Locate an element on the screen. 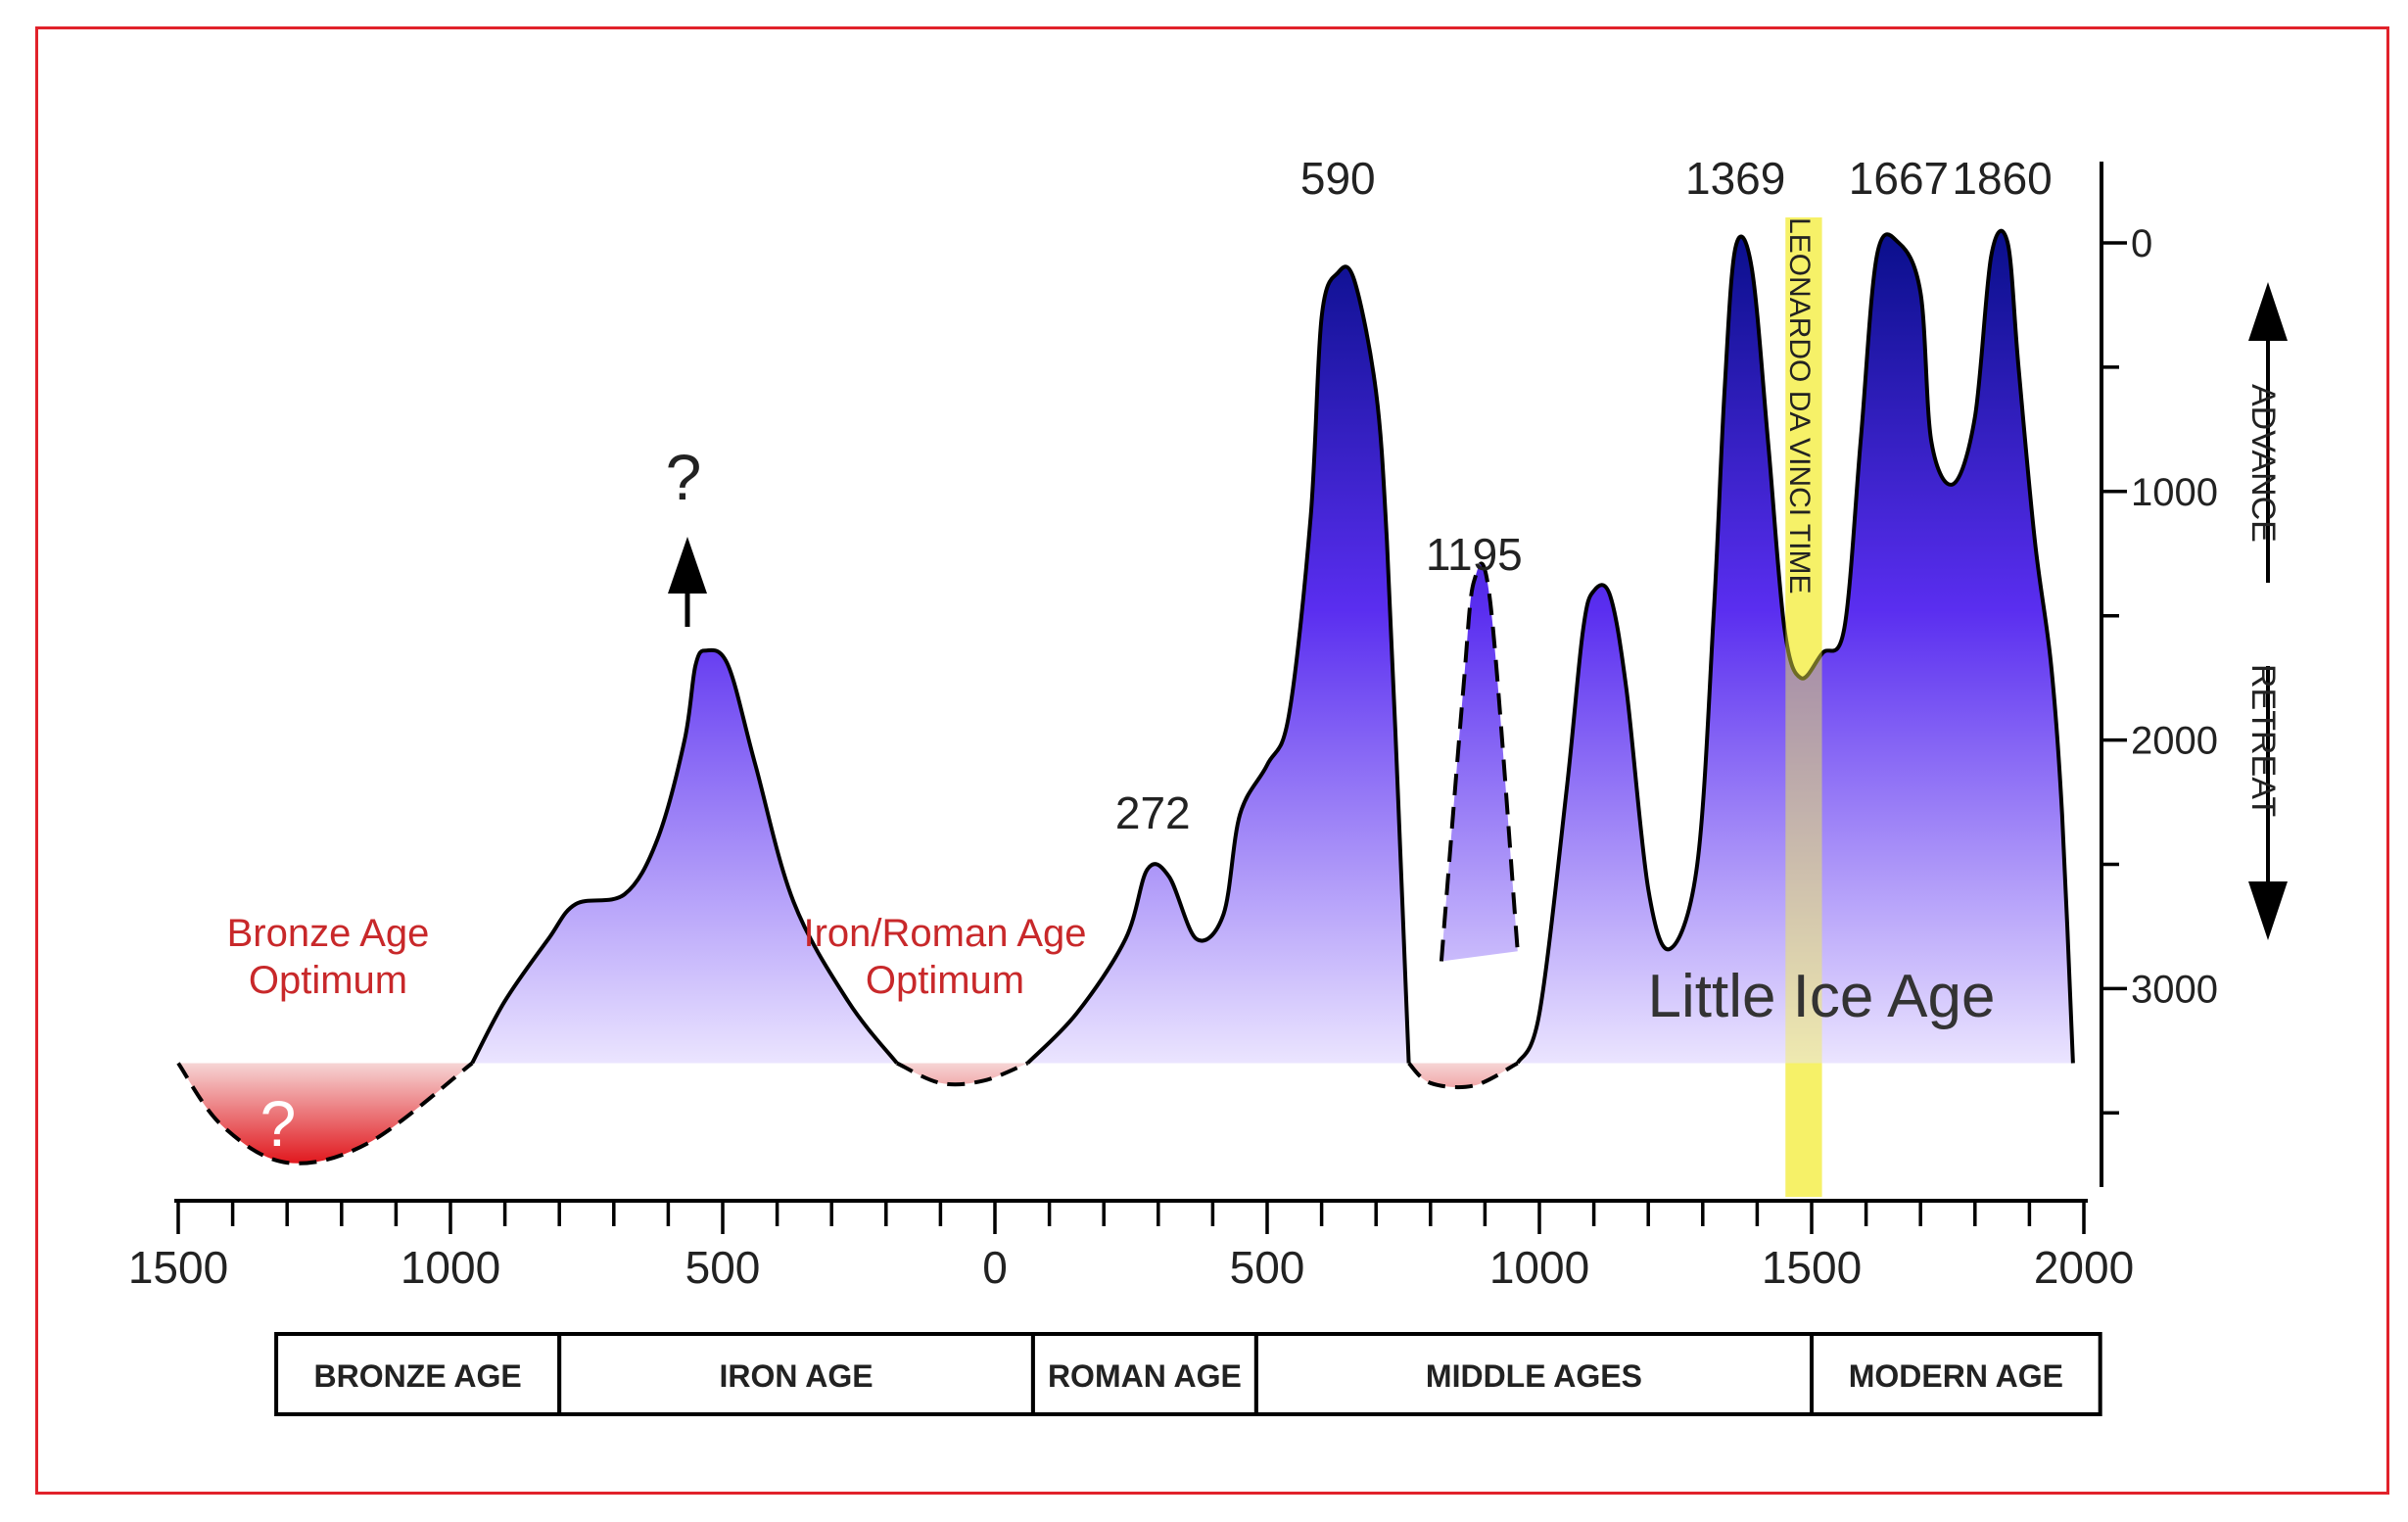 The width and height of the screenshot is (2408, 1522). roman-optimum-label: Iron/Roman Age is located at coordinates (945, 933).